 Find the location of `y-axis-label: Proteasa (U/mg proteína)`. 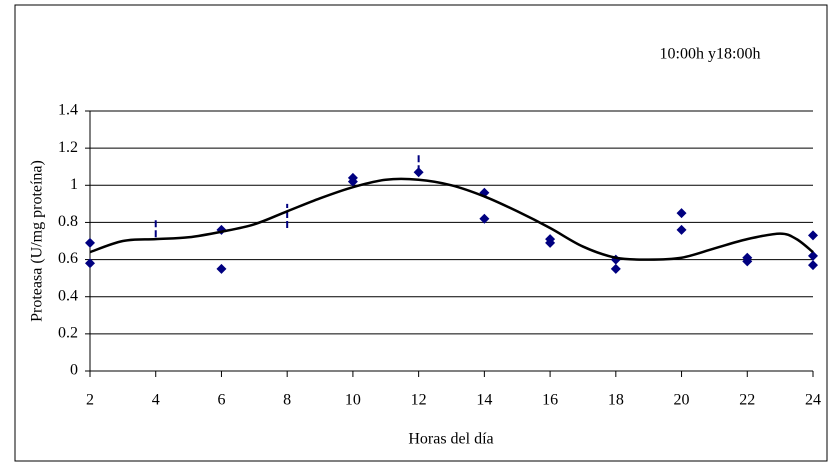

y-axis-label: Proteasa (U/mg proteína) is located at coordinates (37, 241).